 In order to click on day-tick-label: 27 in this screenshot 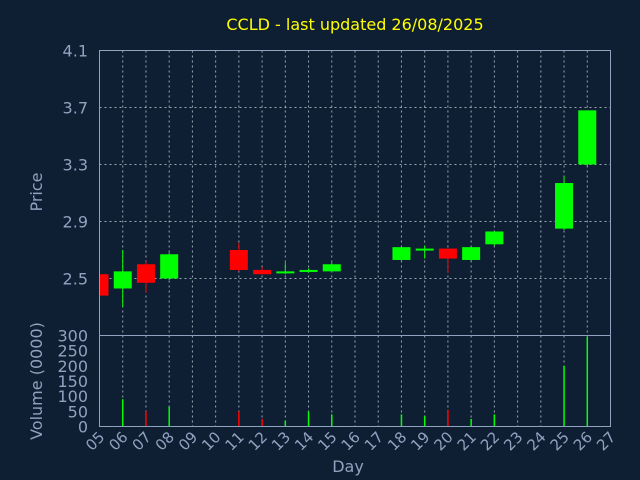, I will do `click(606, 441)`.